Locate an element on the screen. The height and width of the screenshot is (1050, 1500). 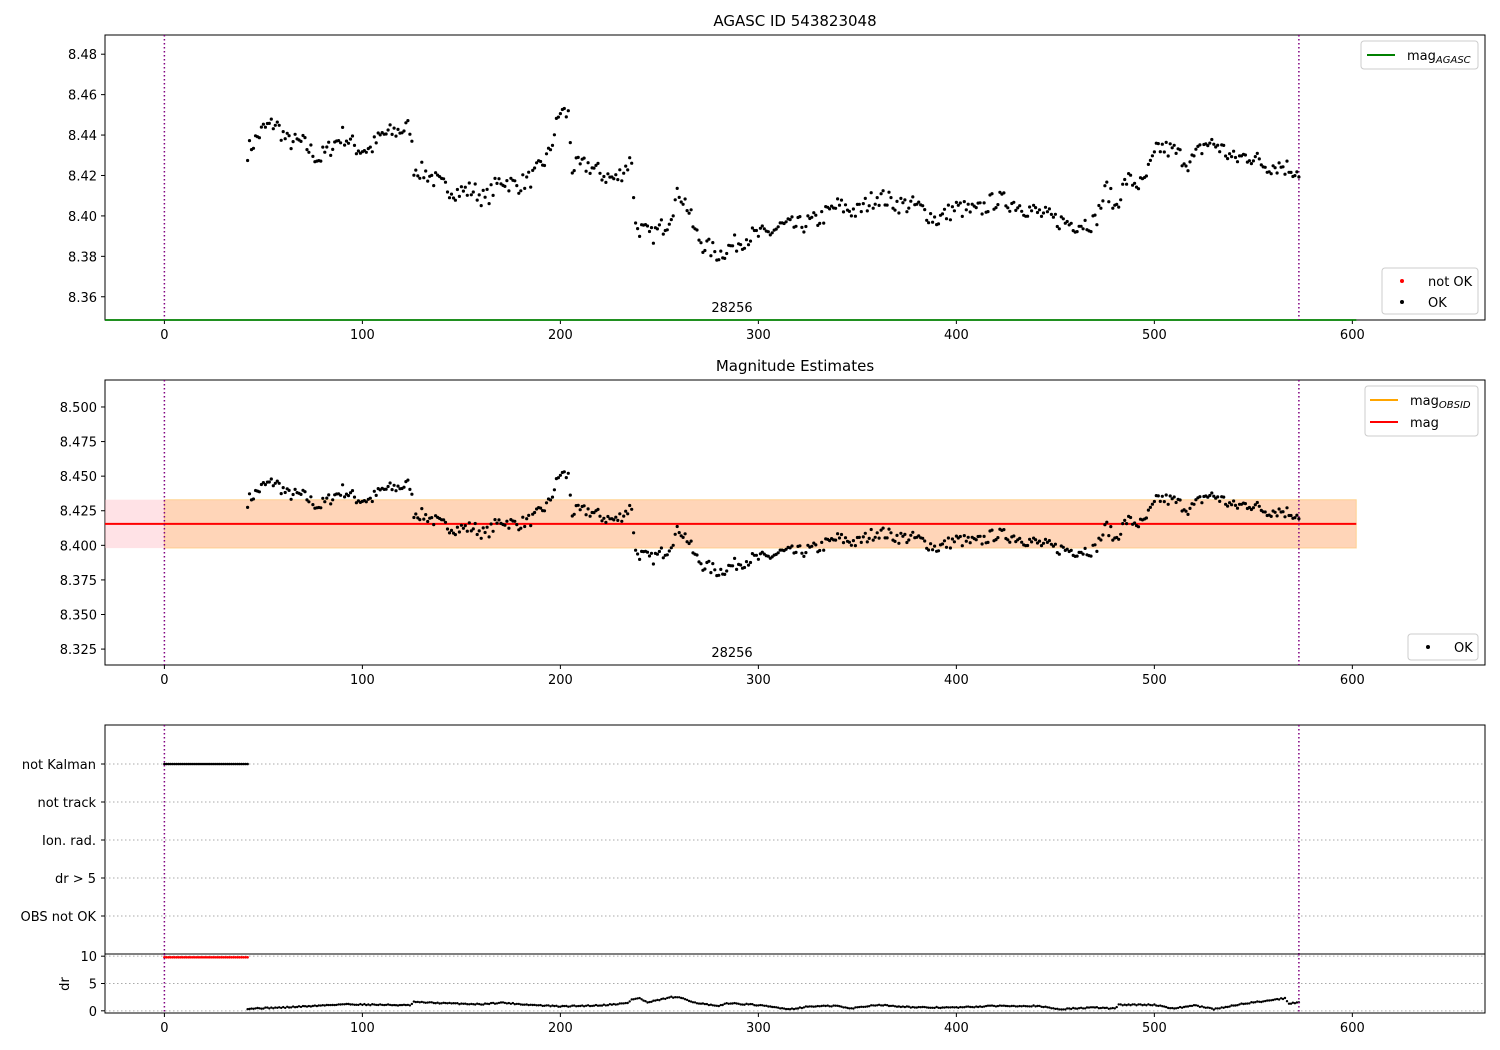
panel-magnitude-annotation: 28256 is located at coordinates (731, 653).